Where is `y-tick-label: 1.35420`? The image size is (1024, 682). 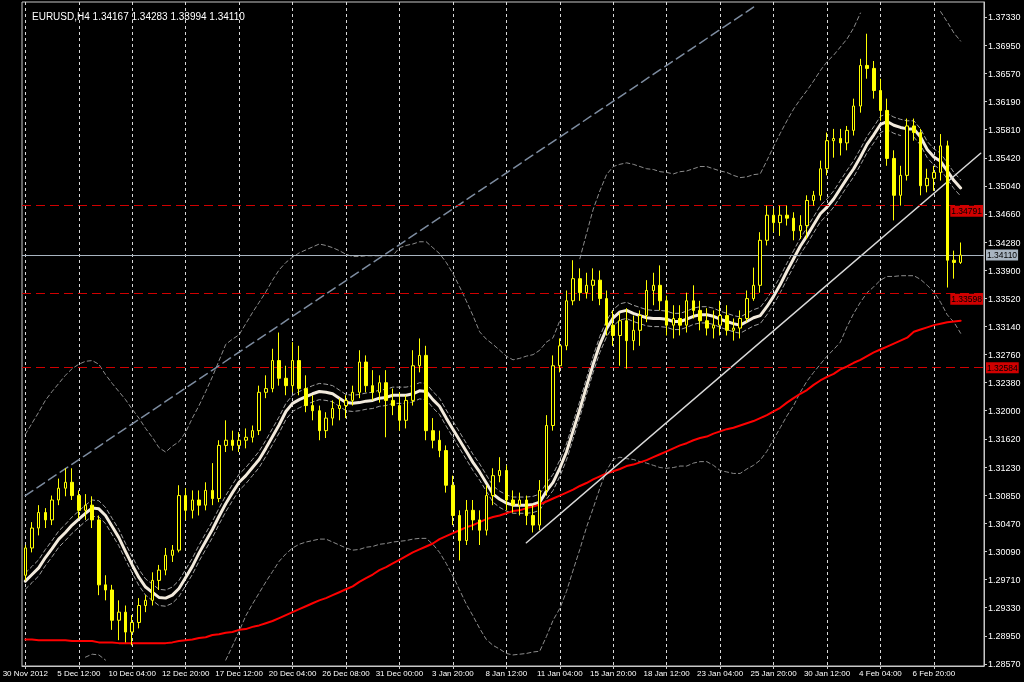 y-tick-label: 1.35420 is located at coordinates (1004, 158).